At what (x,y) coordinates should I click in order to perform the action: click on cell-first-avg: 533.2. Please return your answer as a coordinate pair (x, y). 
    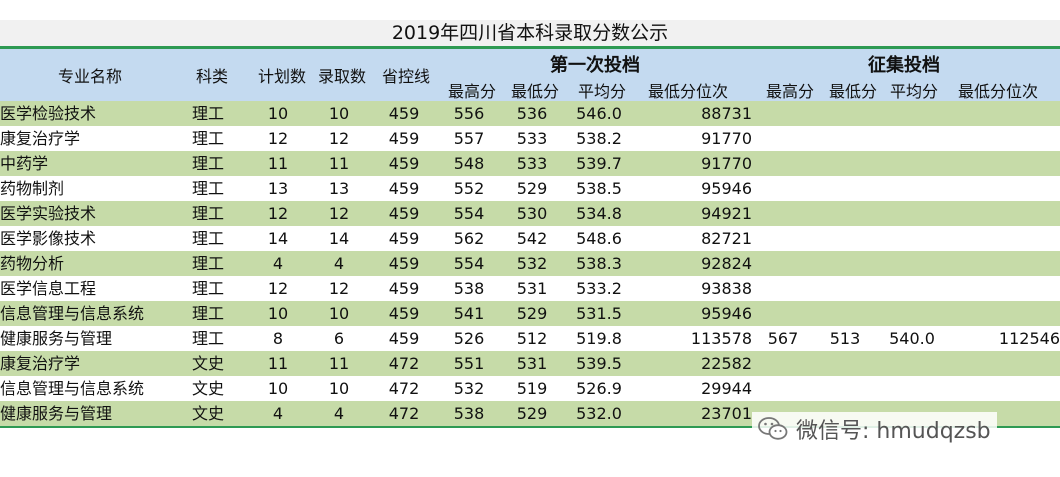
    Looking at the image, I should click on (599, 288).